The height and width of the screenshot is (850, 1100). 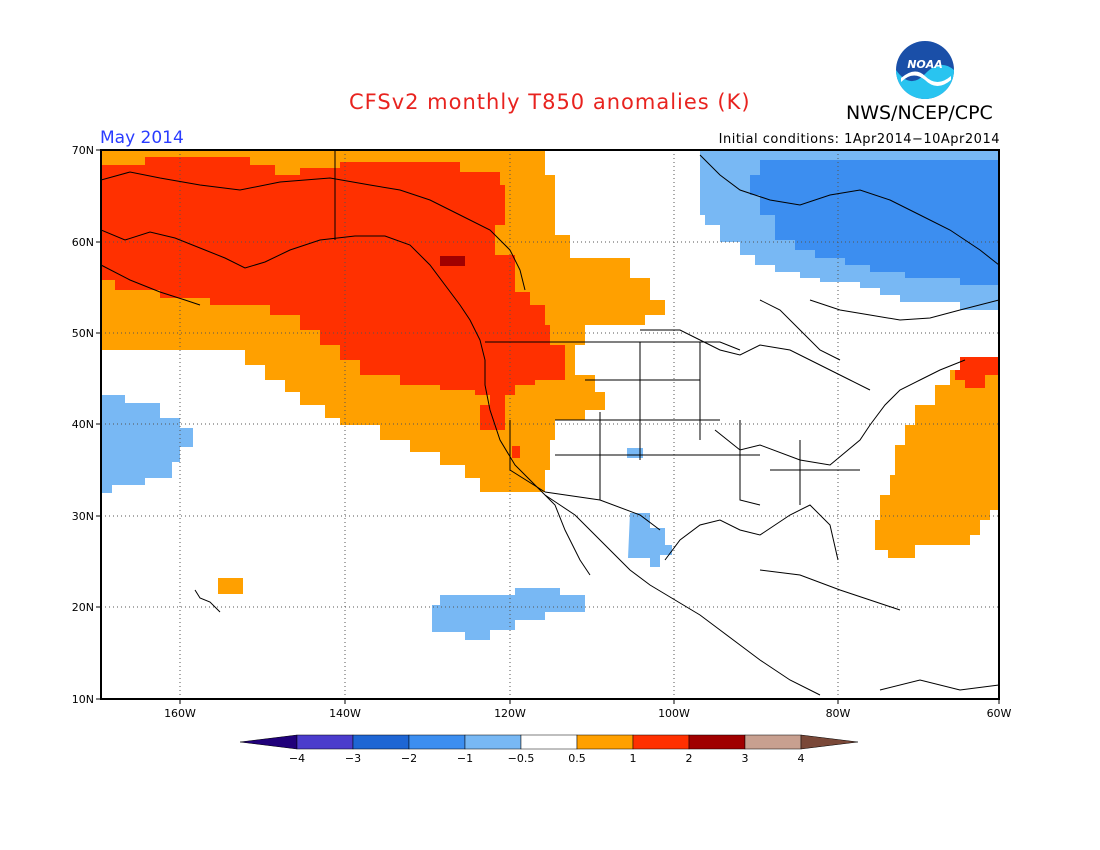 What do you see at coordinates (465, 758) in the screenshot?
I see `colorbar-label: −1` at bounding box center [465, 758].